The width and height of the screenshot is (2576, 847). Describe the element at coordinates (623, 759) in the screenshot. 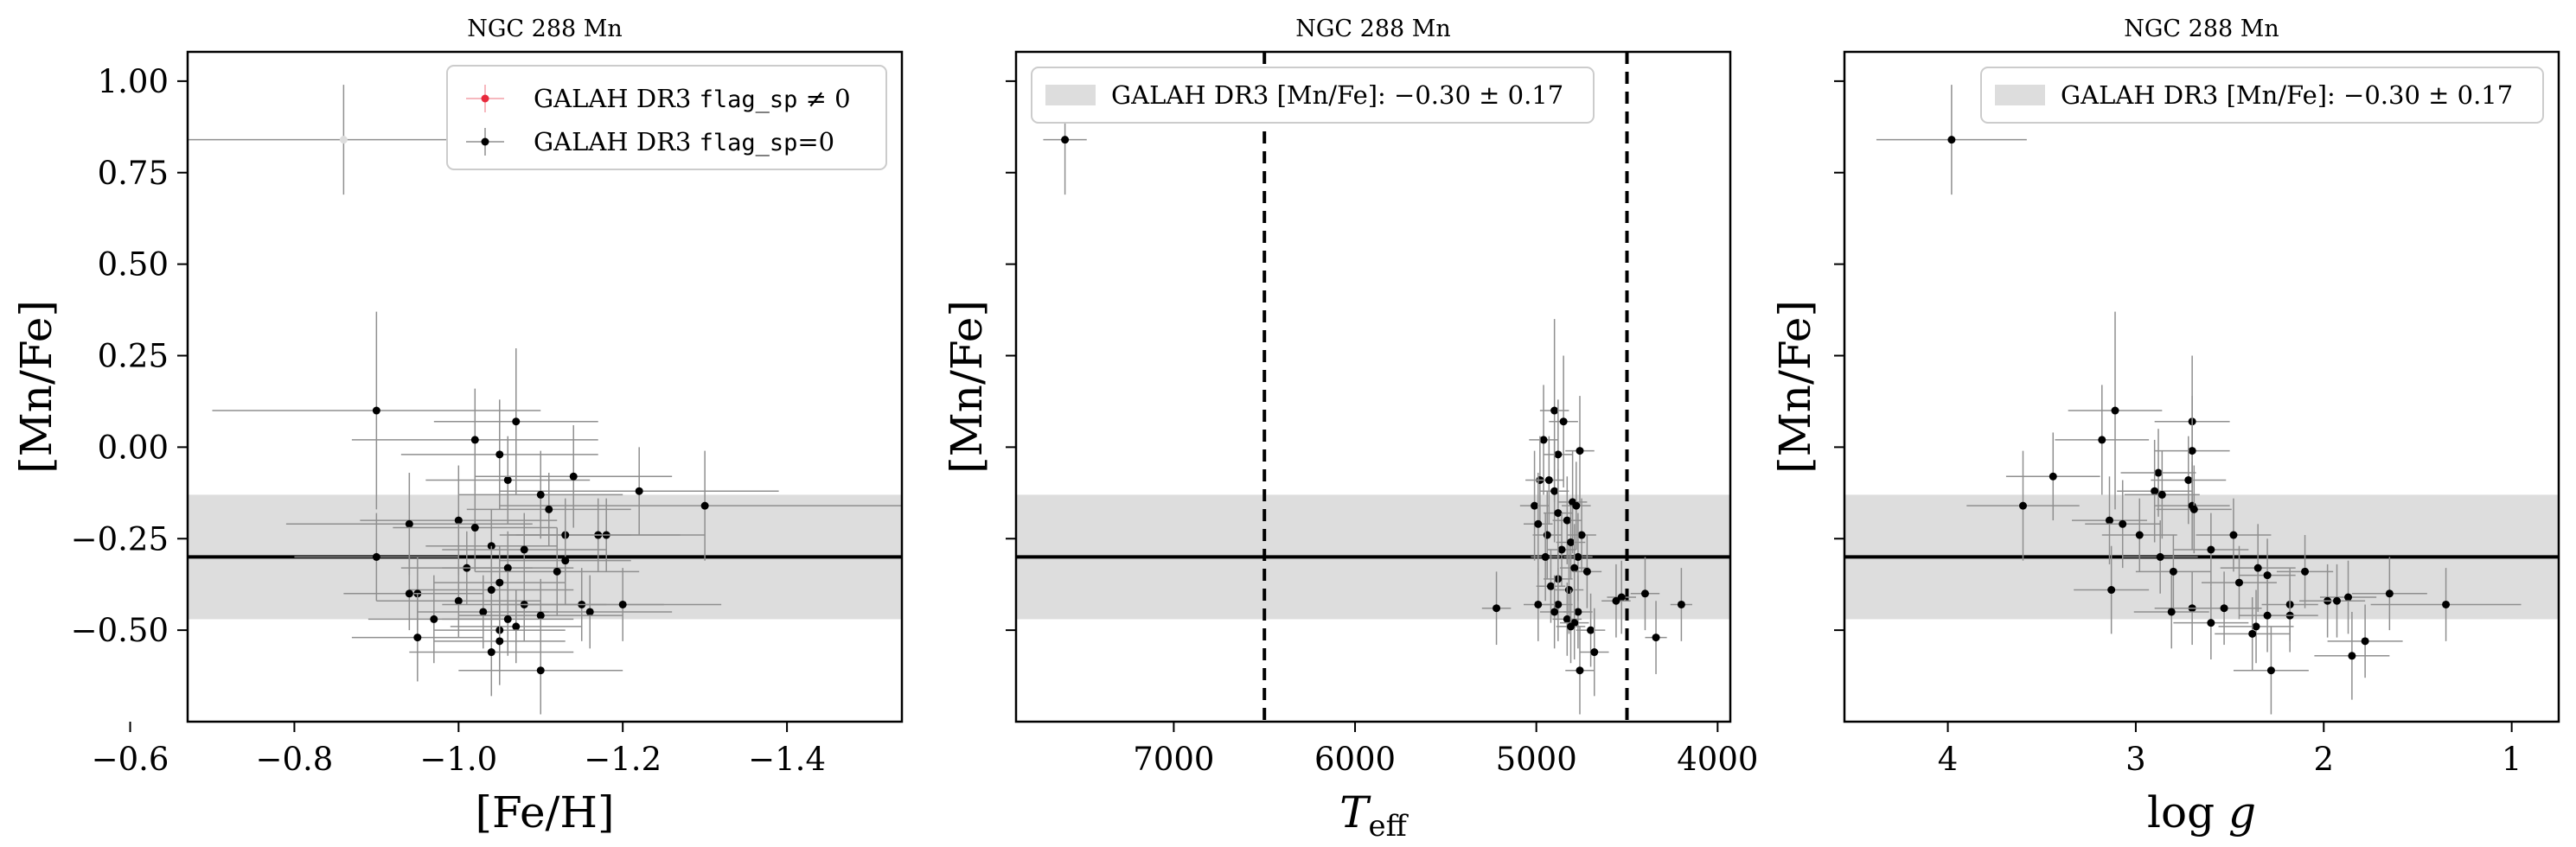

I see `x-tick-label: −1.2` at that location.